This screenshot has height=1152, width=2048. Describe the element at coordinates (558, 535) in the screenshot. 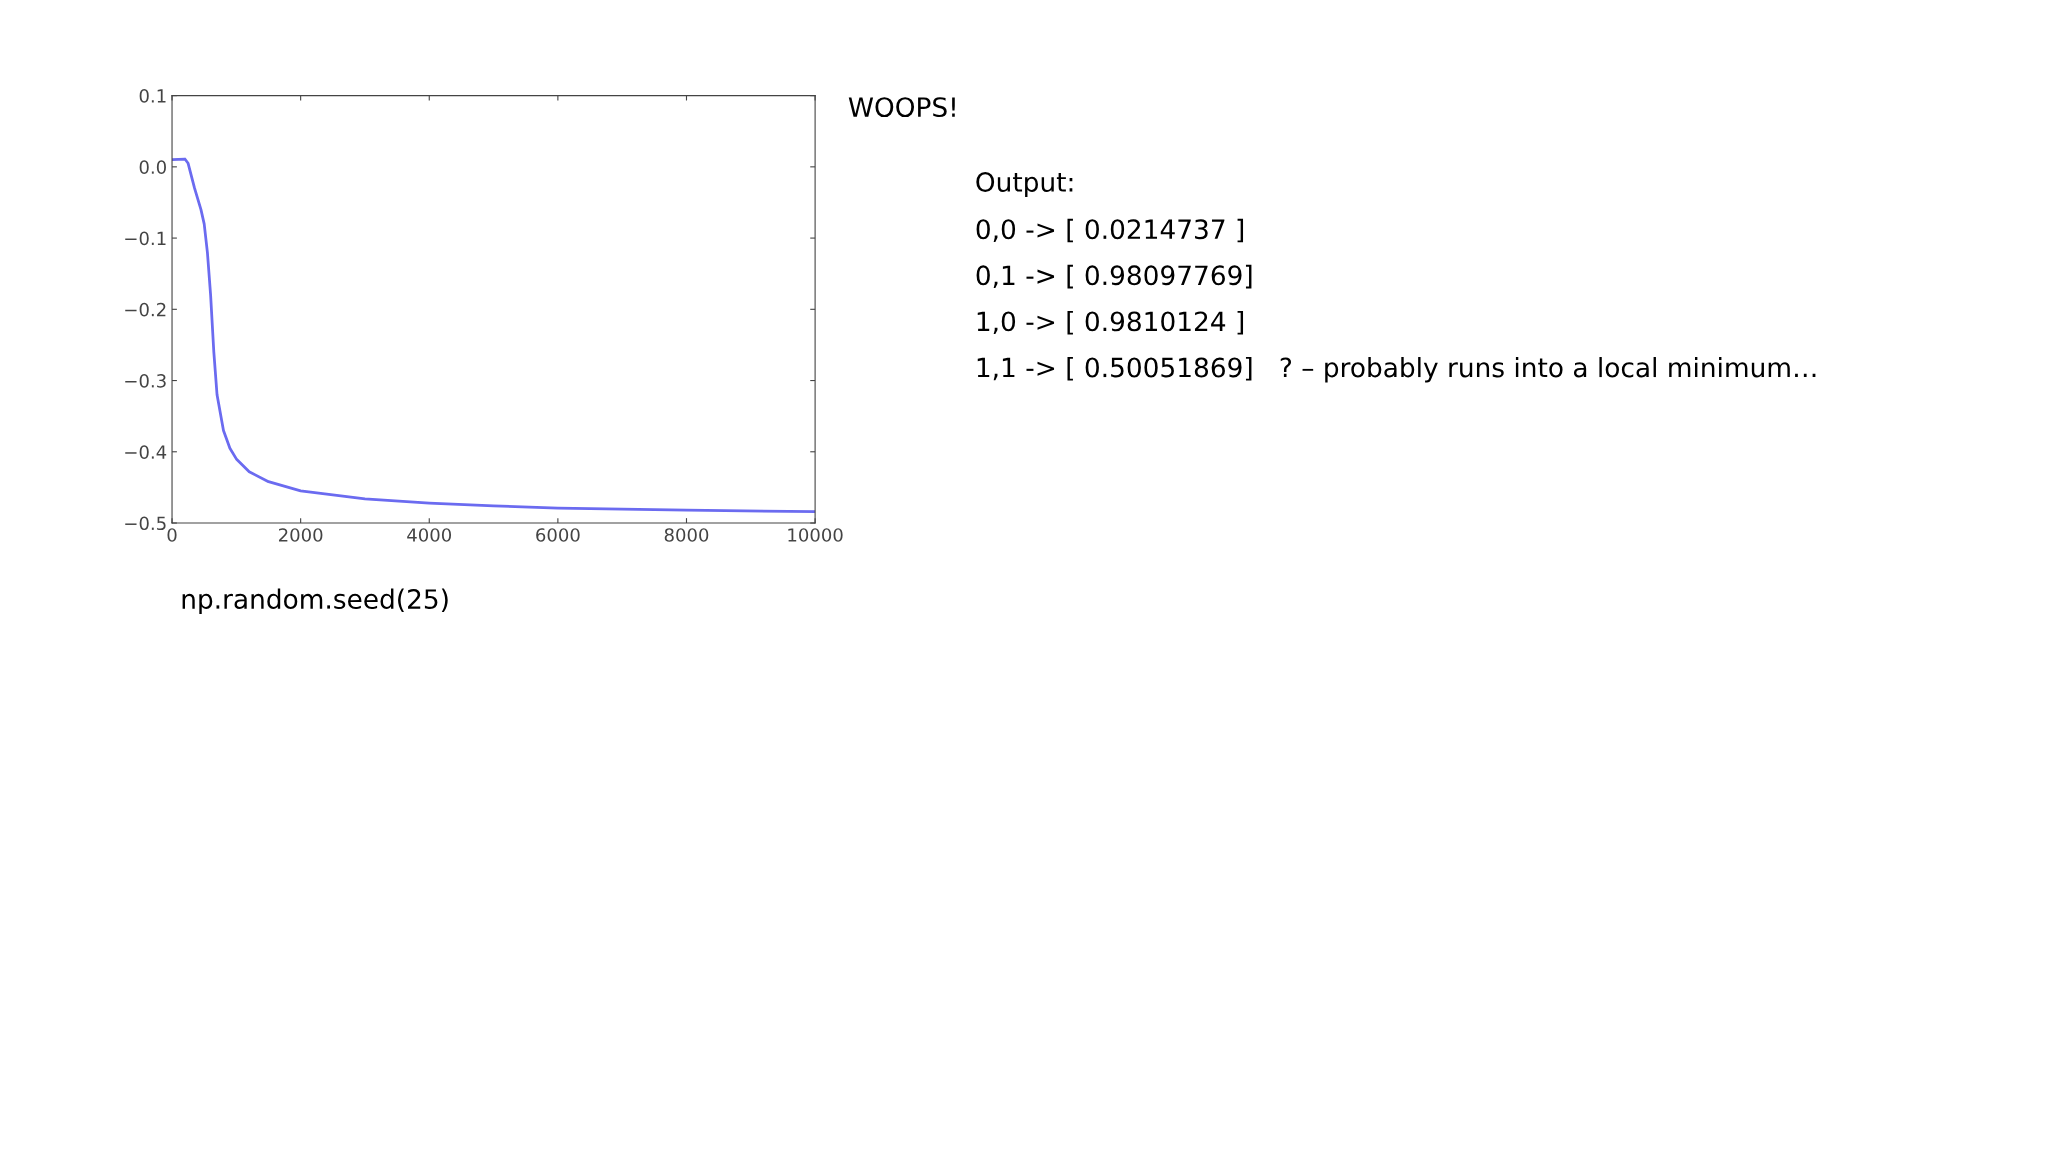

I see `x-tick-label: 6000` at that location.